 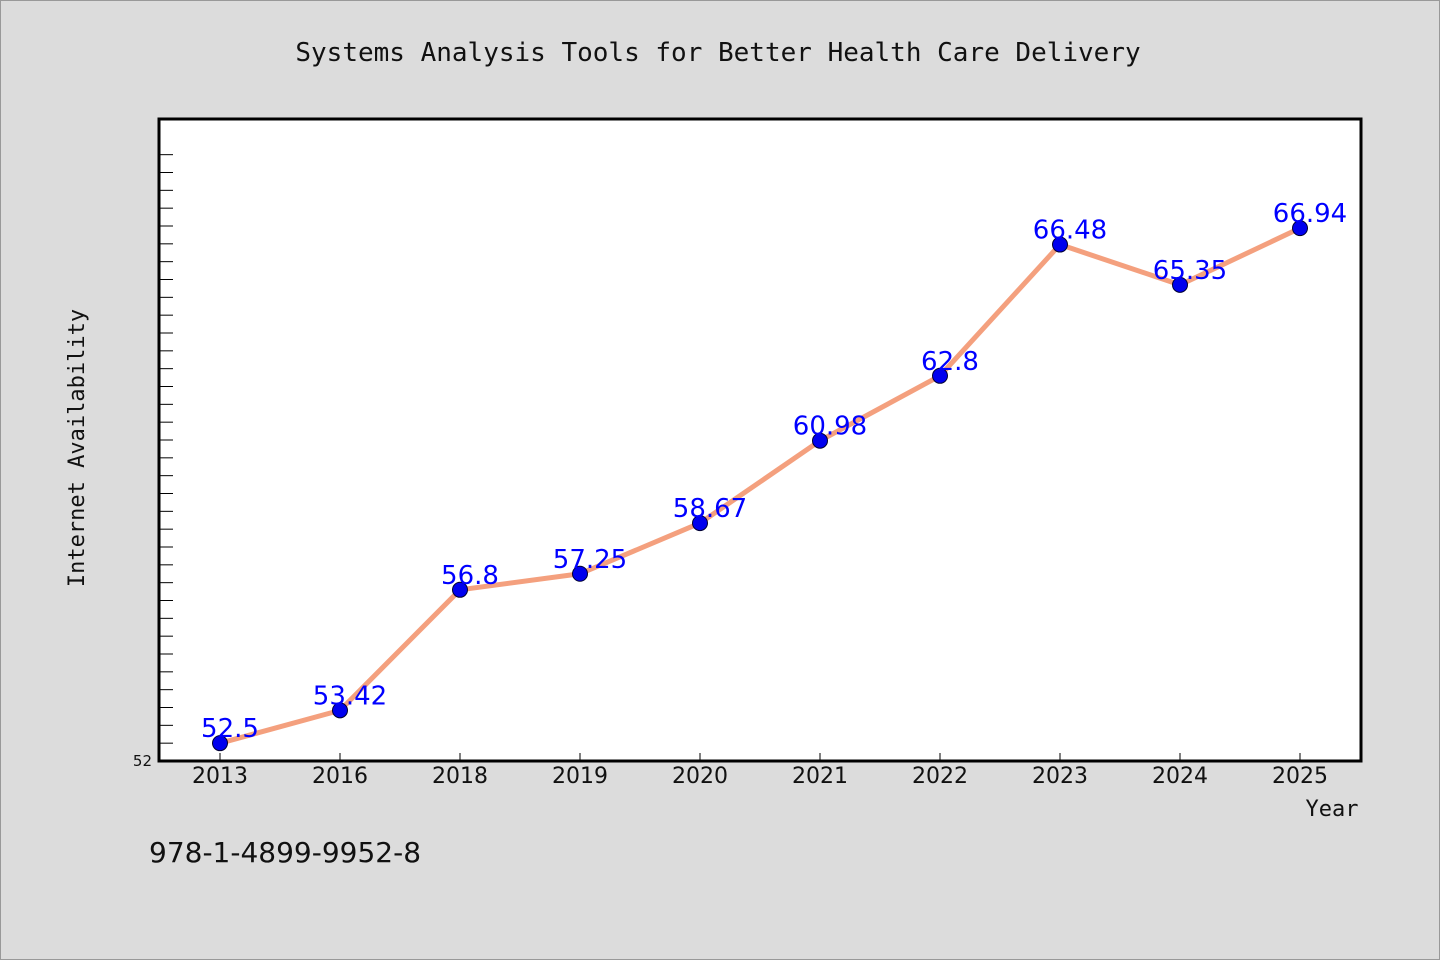 I want to click on y-tick-label: 52, so click(x=142, y=761).